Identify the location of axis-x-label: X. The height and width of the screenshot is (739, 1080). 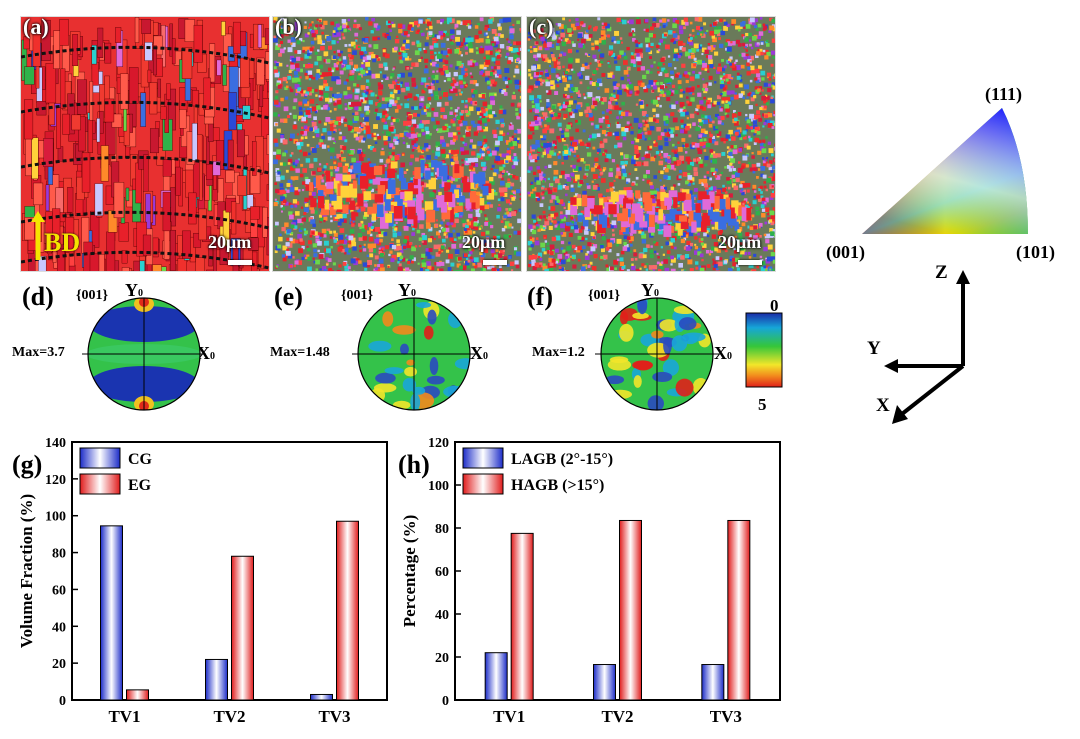
(883, 405).